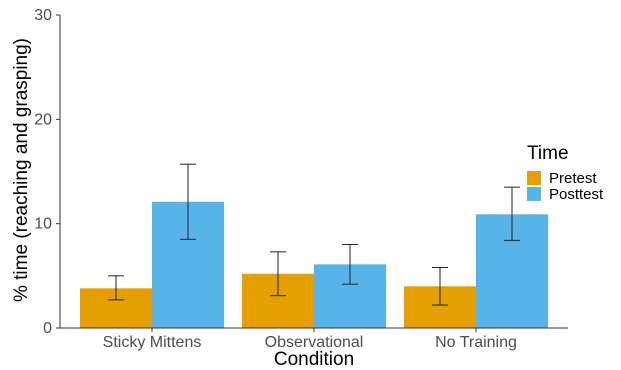 The width and height of the screenshot is (621, 370). What do you see at coordinates (573, 178) in the screenshot?
I see `legend-label: Pretest` at bounding box center [573, 178].